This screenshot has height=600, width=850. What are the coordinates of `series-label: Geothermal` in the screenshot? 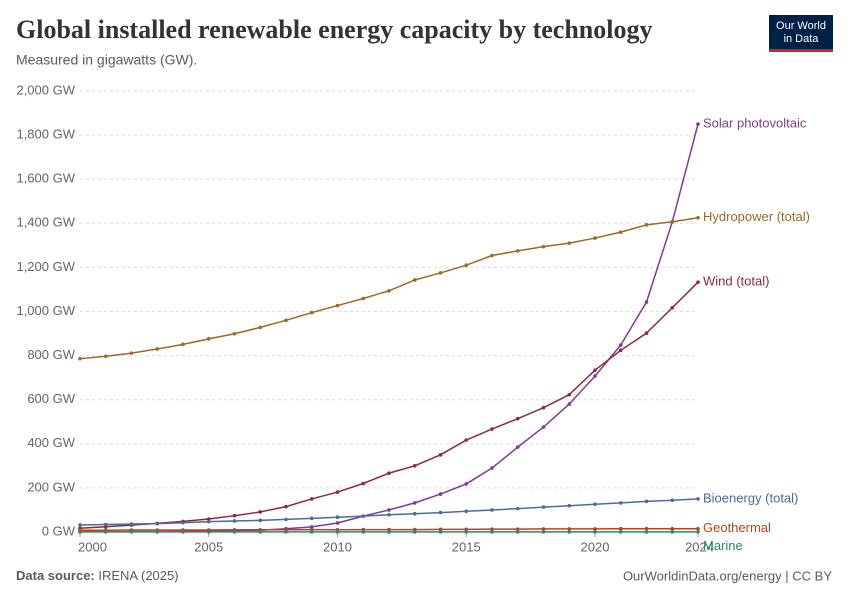 It's located at (737, 527).